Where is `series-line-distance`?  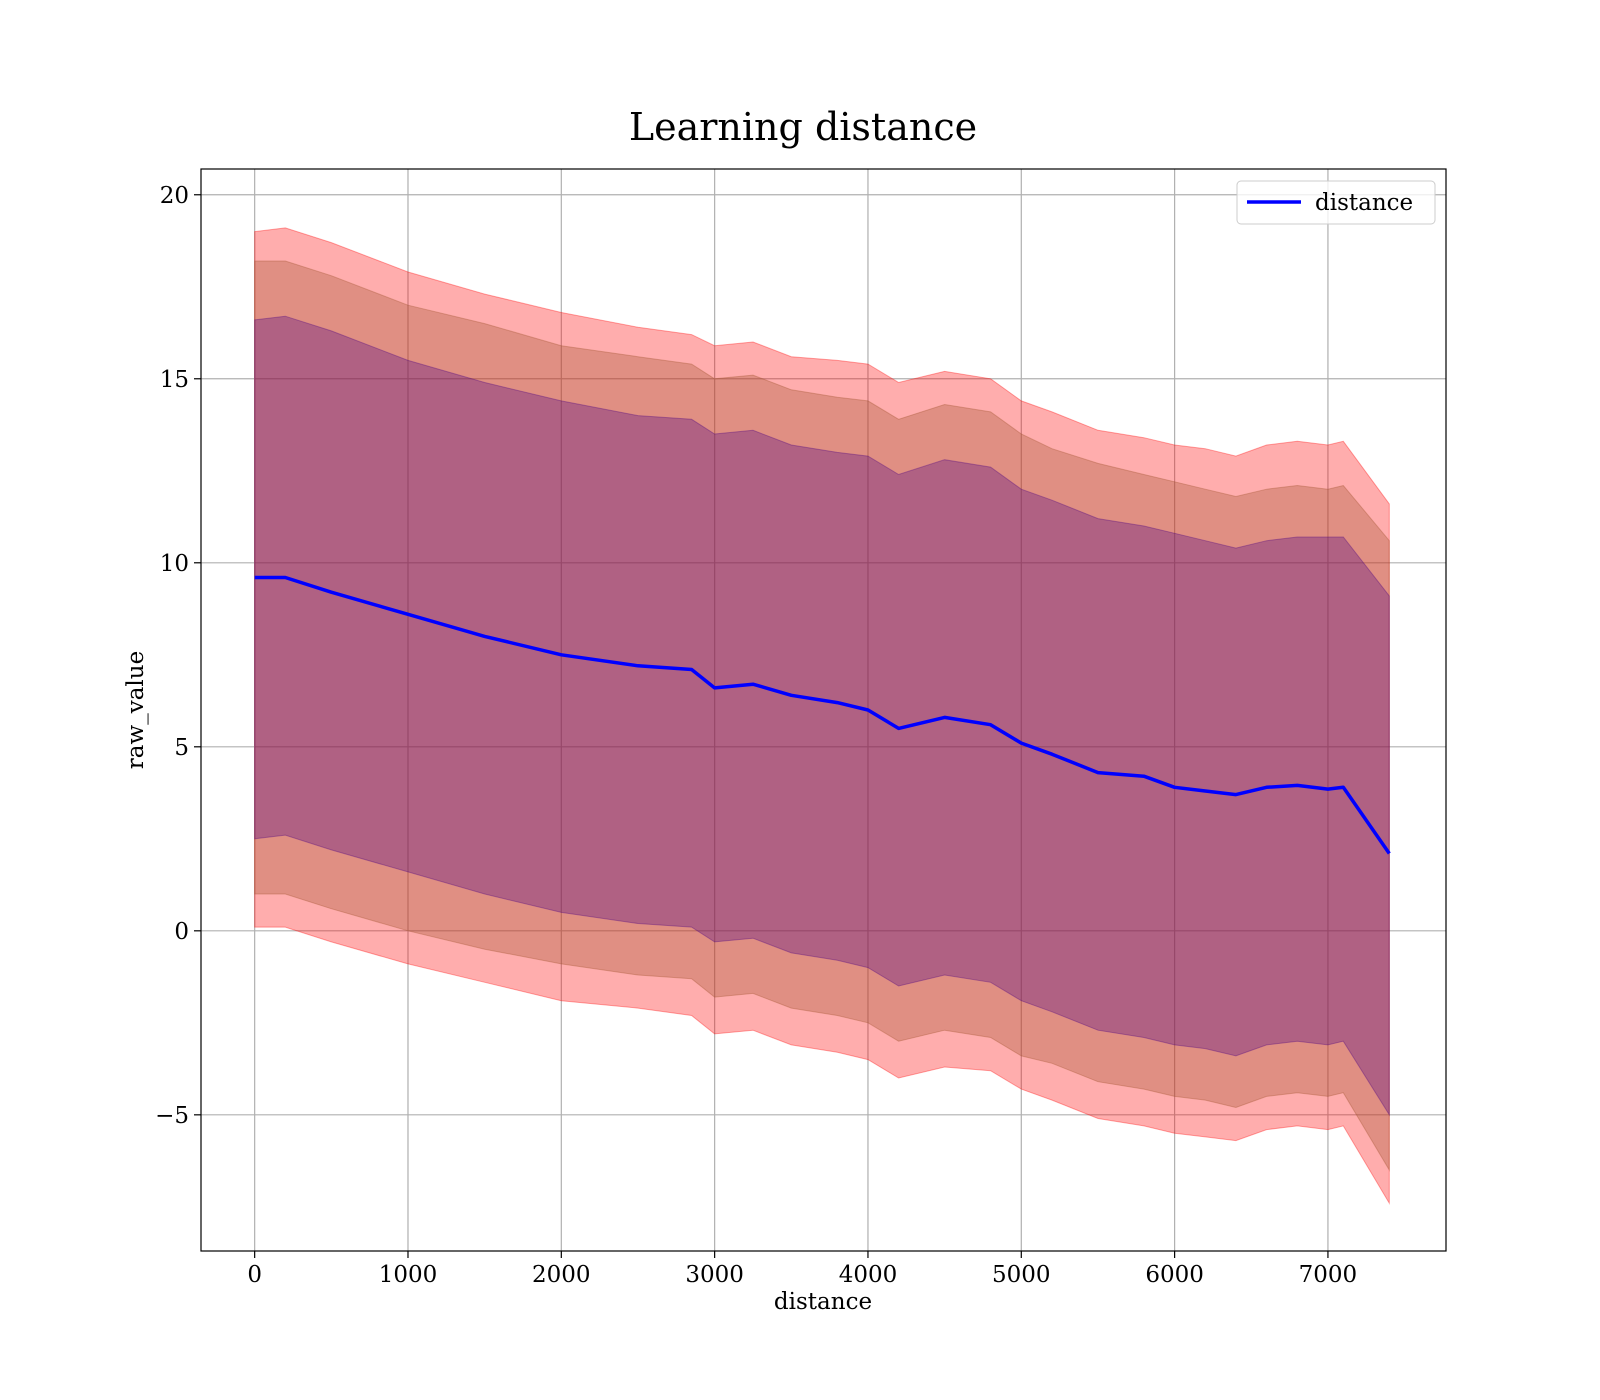 series-line-distance is located at coordinates (822, 715).